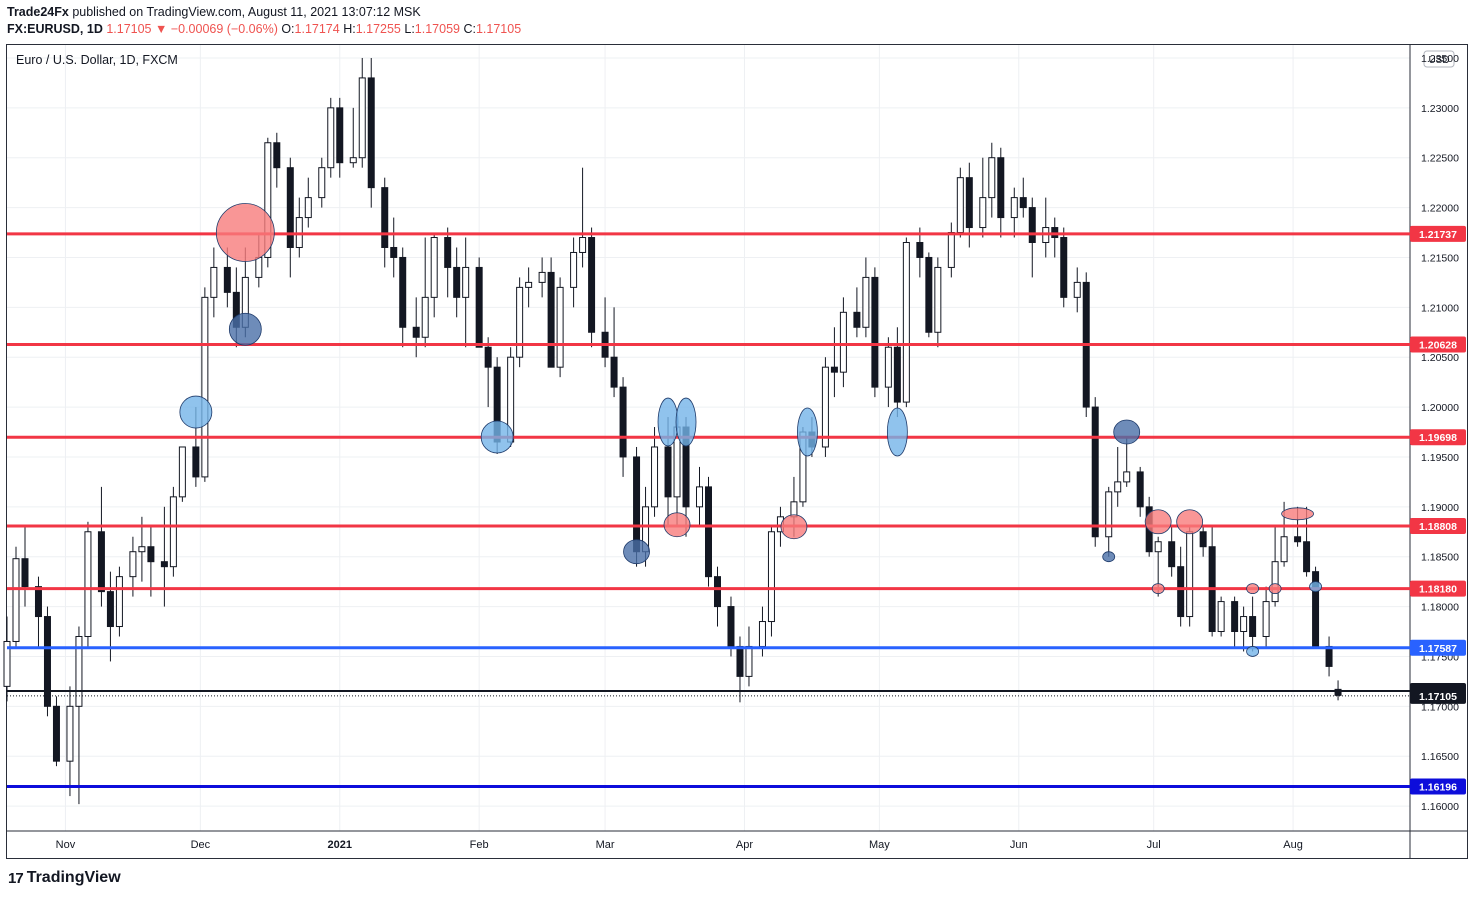 The height and width of the screenshot is (897, 1475). I want to click on tradingview-brand: 17 TradingView, so click(64, 878).